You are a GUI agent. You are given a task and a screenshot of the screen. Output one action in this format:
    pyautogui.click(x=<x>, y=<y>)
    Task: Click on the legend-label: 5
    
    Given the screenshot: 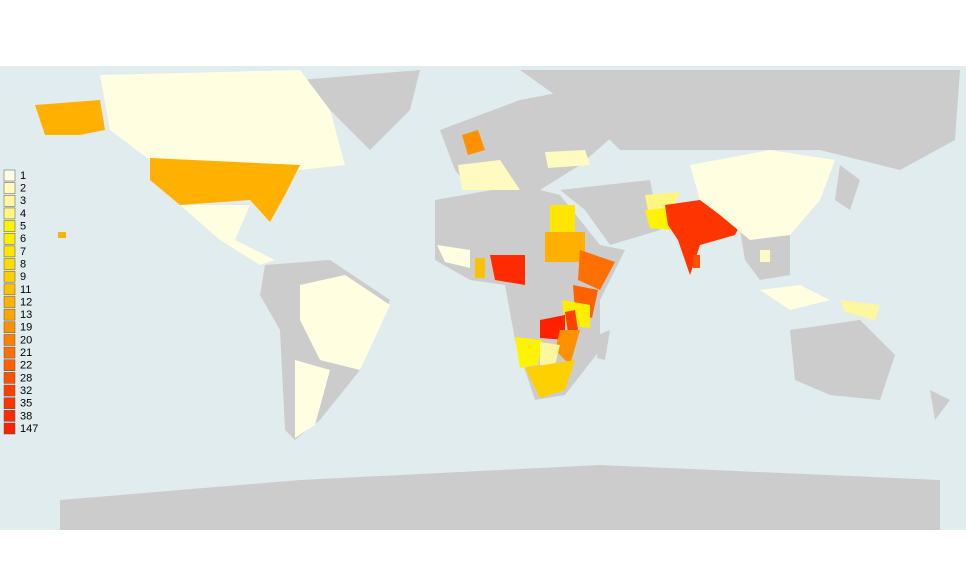 What is the action you would take?
    pyautogui.click(x=23, y=227)
    